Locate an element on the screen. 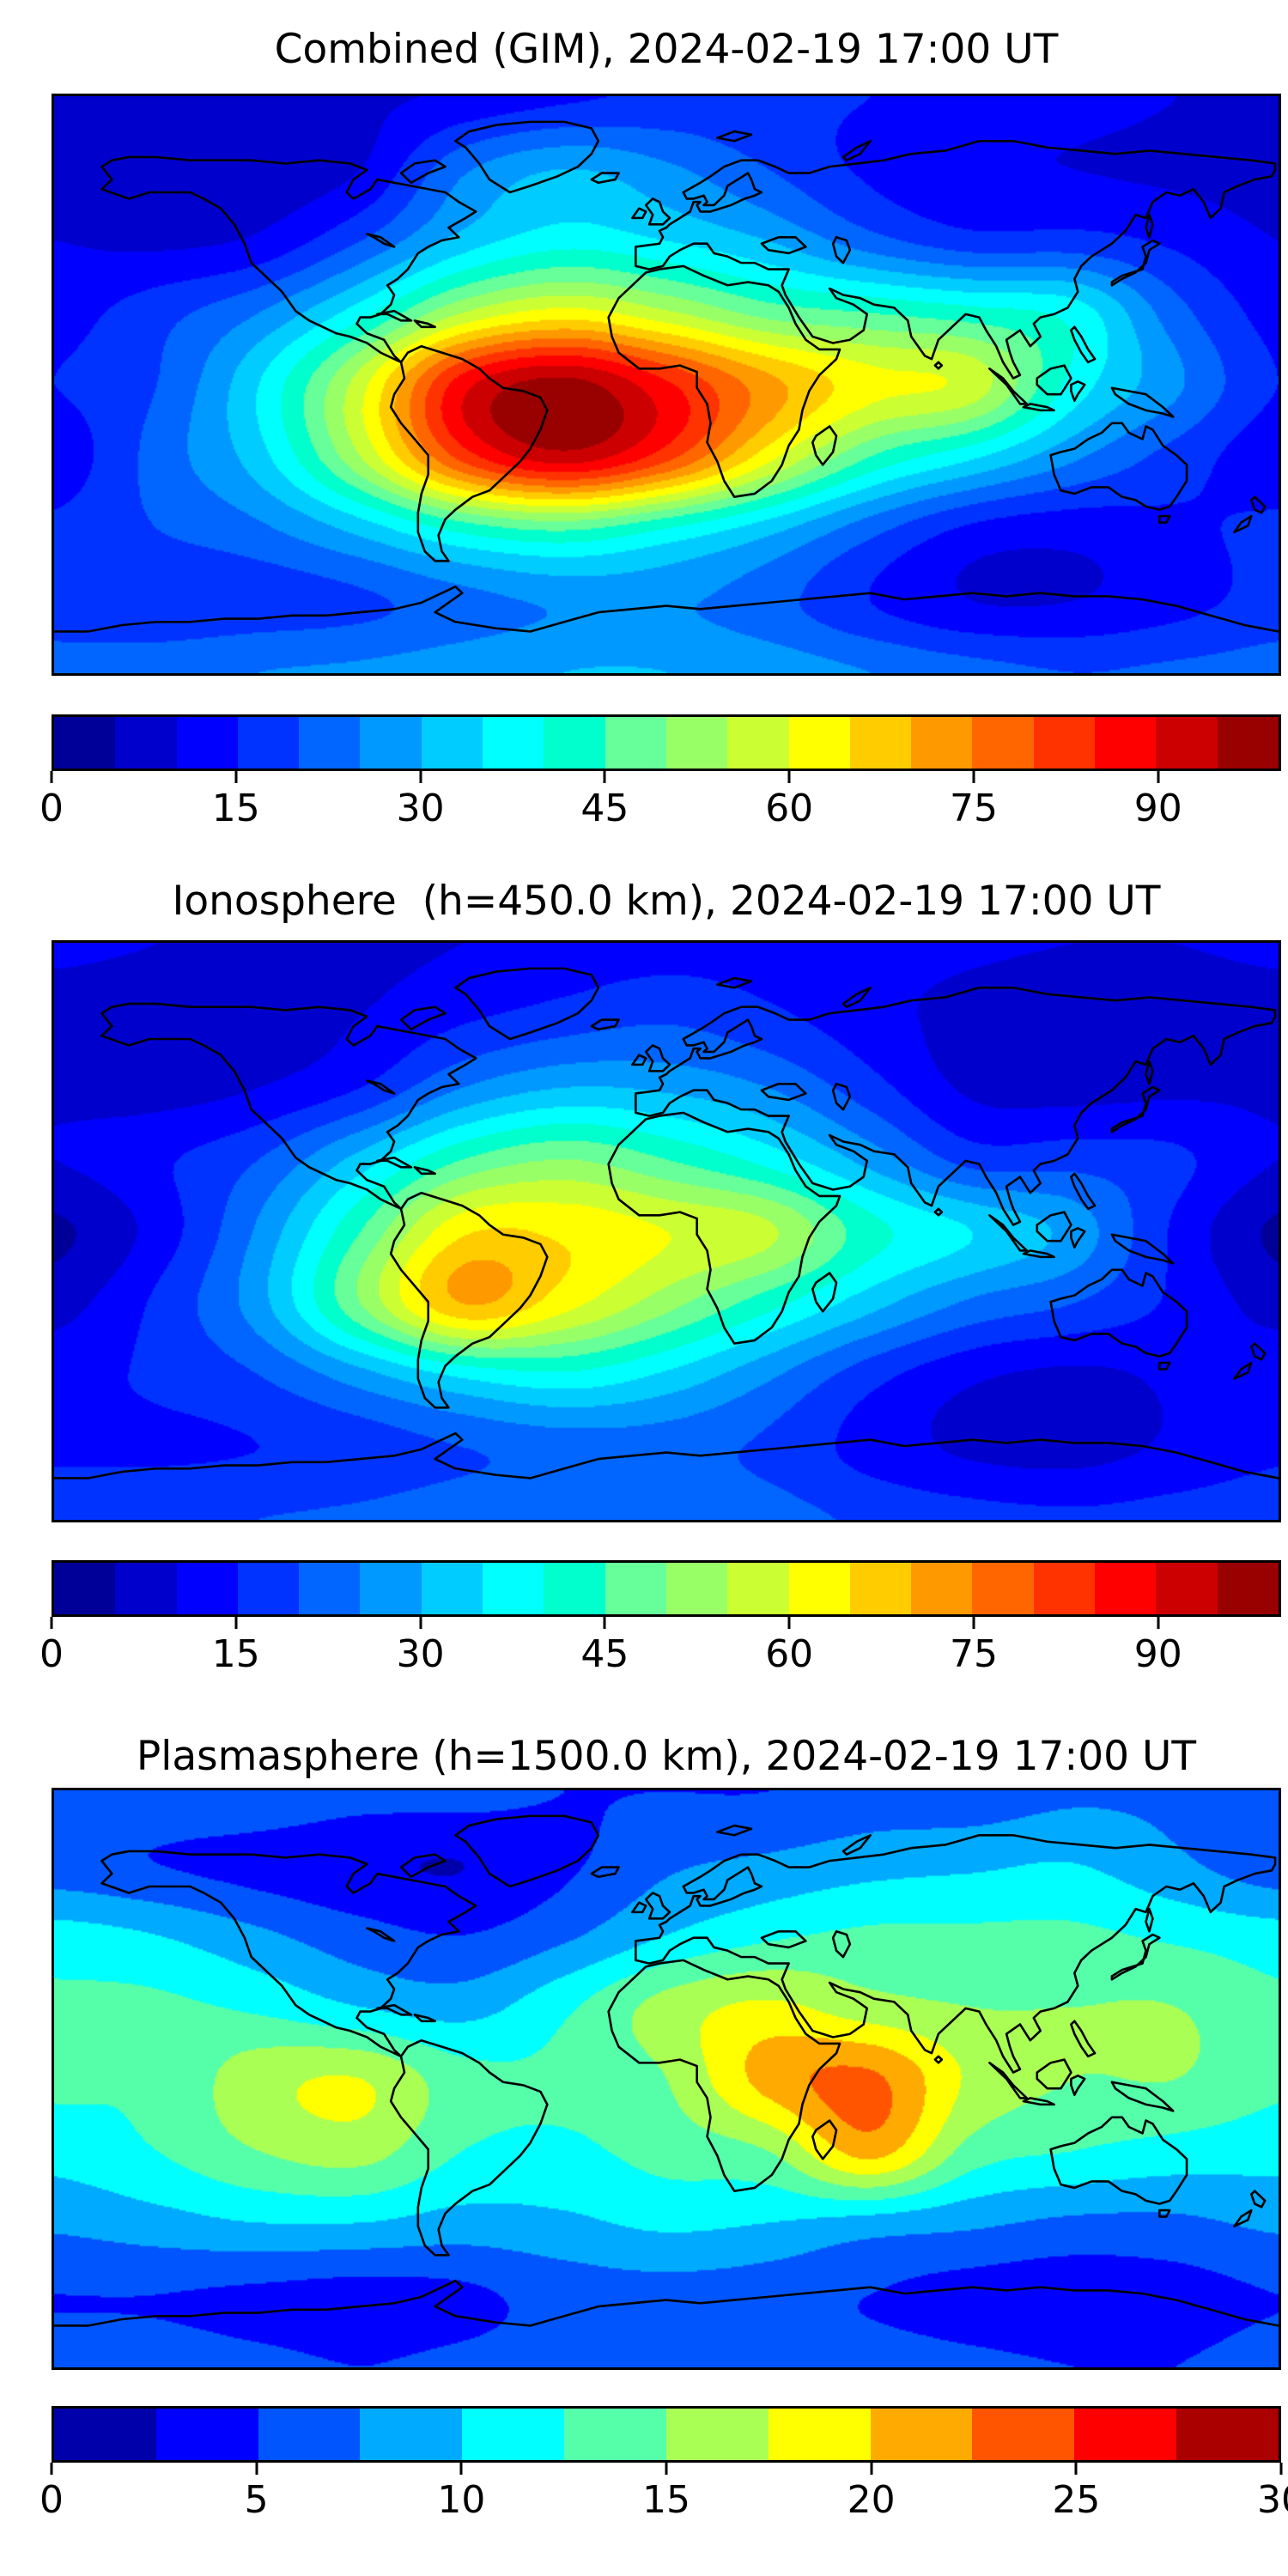  colorbar-ticks-plasmasphere is located at coordinates (666, 2469).